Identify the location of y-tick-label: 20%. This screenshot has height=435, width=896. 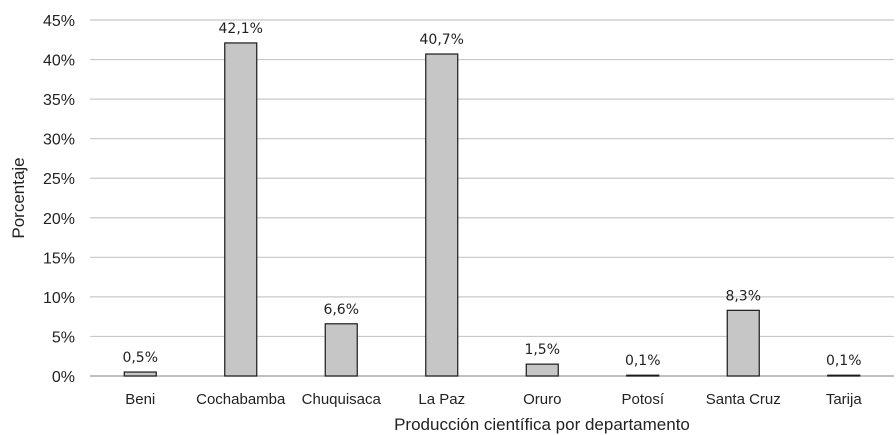
(59, 219).